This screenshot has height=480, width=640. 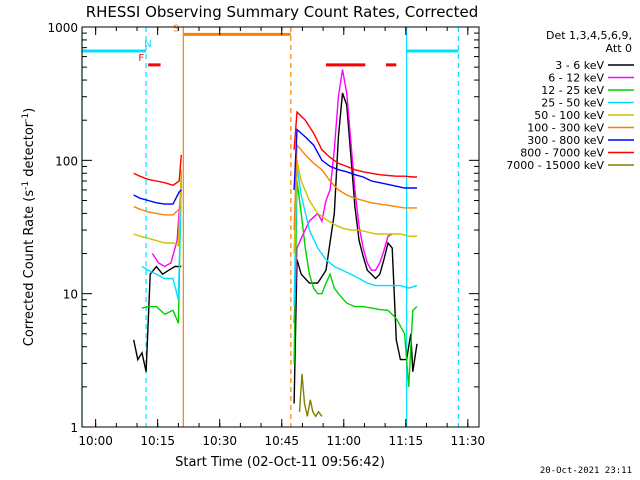 What do you see at coordinates (66, 161) in the screenshot?
I see `y-tick-label-2: 100` at bounding box center [66, 161].